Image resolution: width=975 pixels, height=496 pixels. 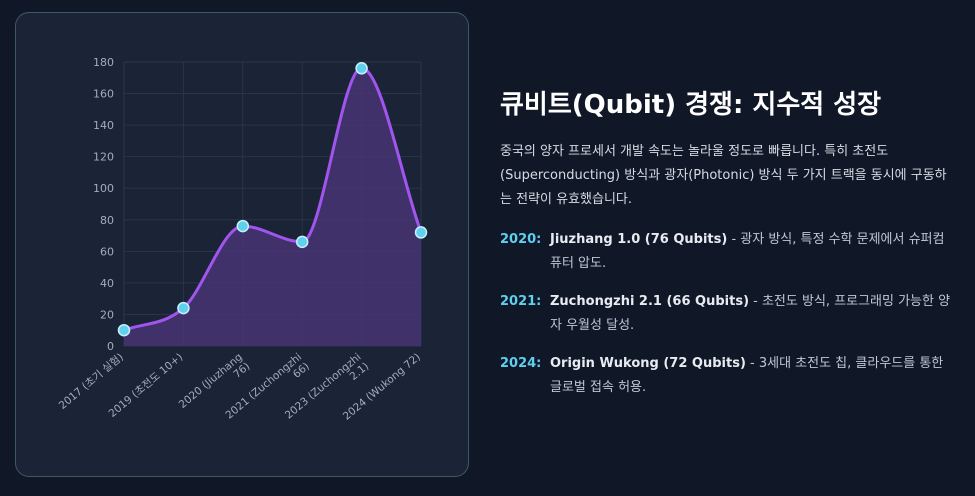 What do you see at coordinates (747, 251) in the screenshot?
I see `milestone-text: - 광자 방식, 특정 수학 문제에서 슈퍼컴퓨터 압도.` at bounding box center [747, 251].